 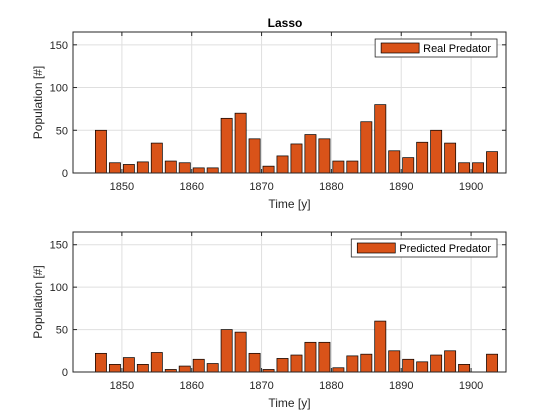 I want to click on figure-title: Lasso, so click(x=285, y=23).